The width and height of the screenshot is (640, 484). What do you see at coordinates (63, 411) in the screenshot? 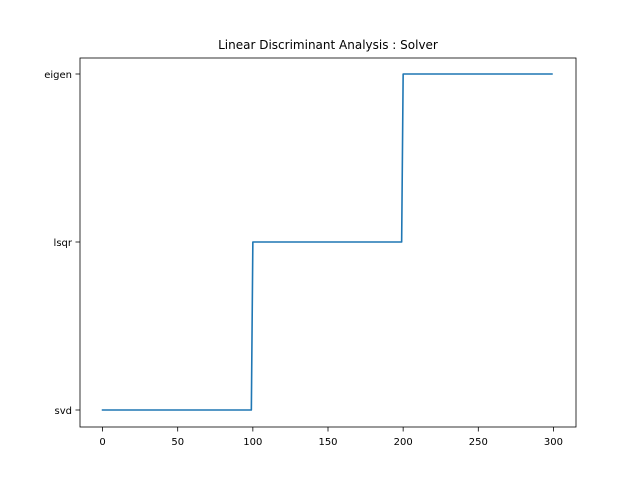
I see `y-tick-label: svd` at bounding box center [63, 411].